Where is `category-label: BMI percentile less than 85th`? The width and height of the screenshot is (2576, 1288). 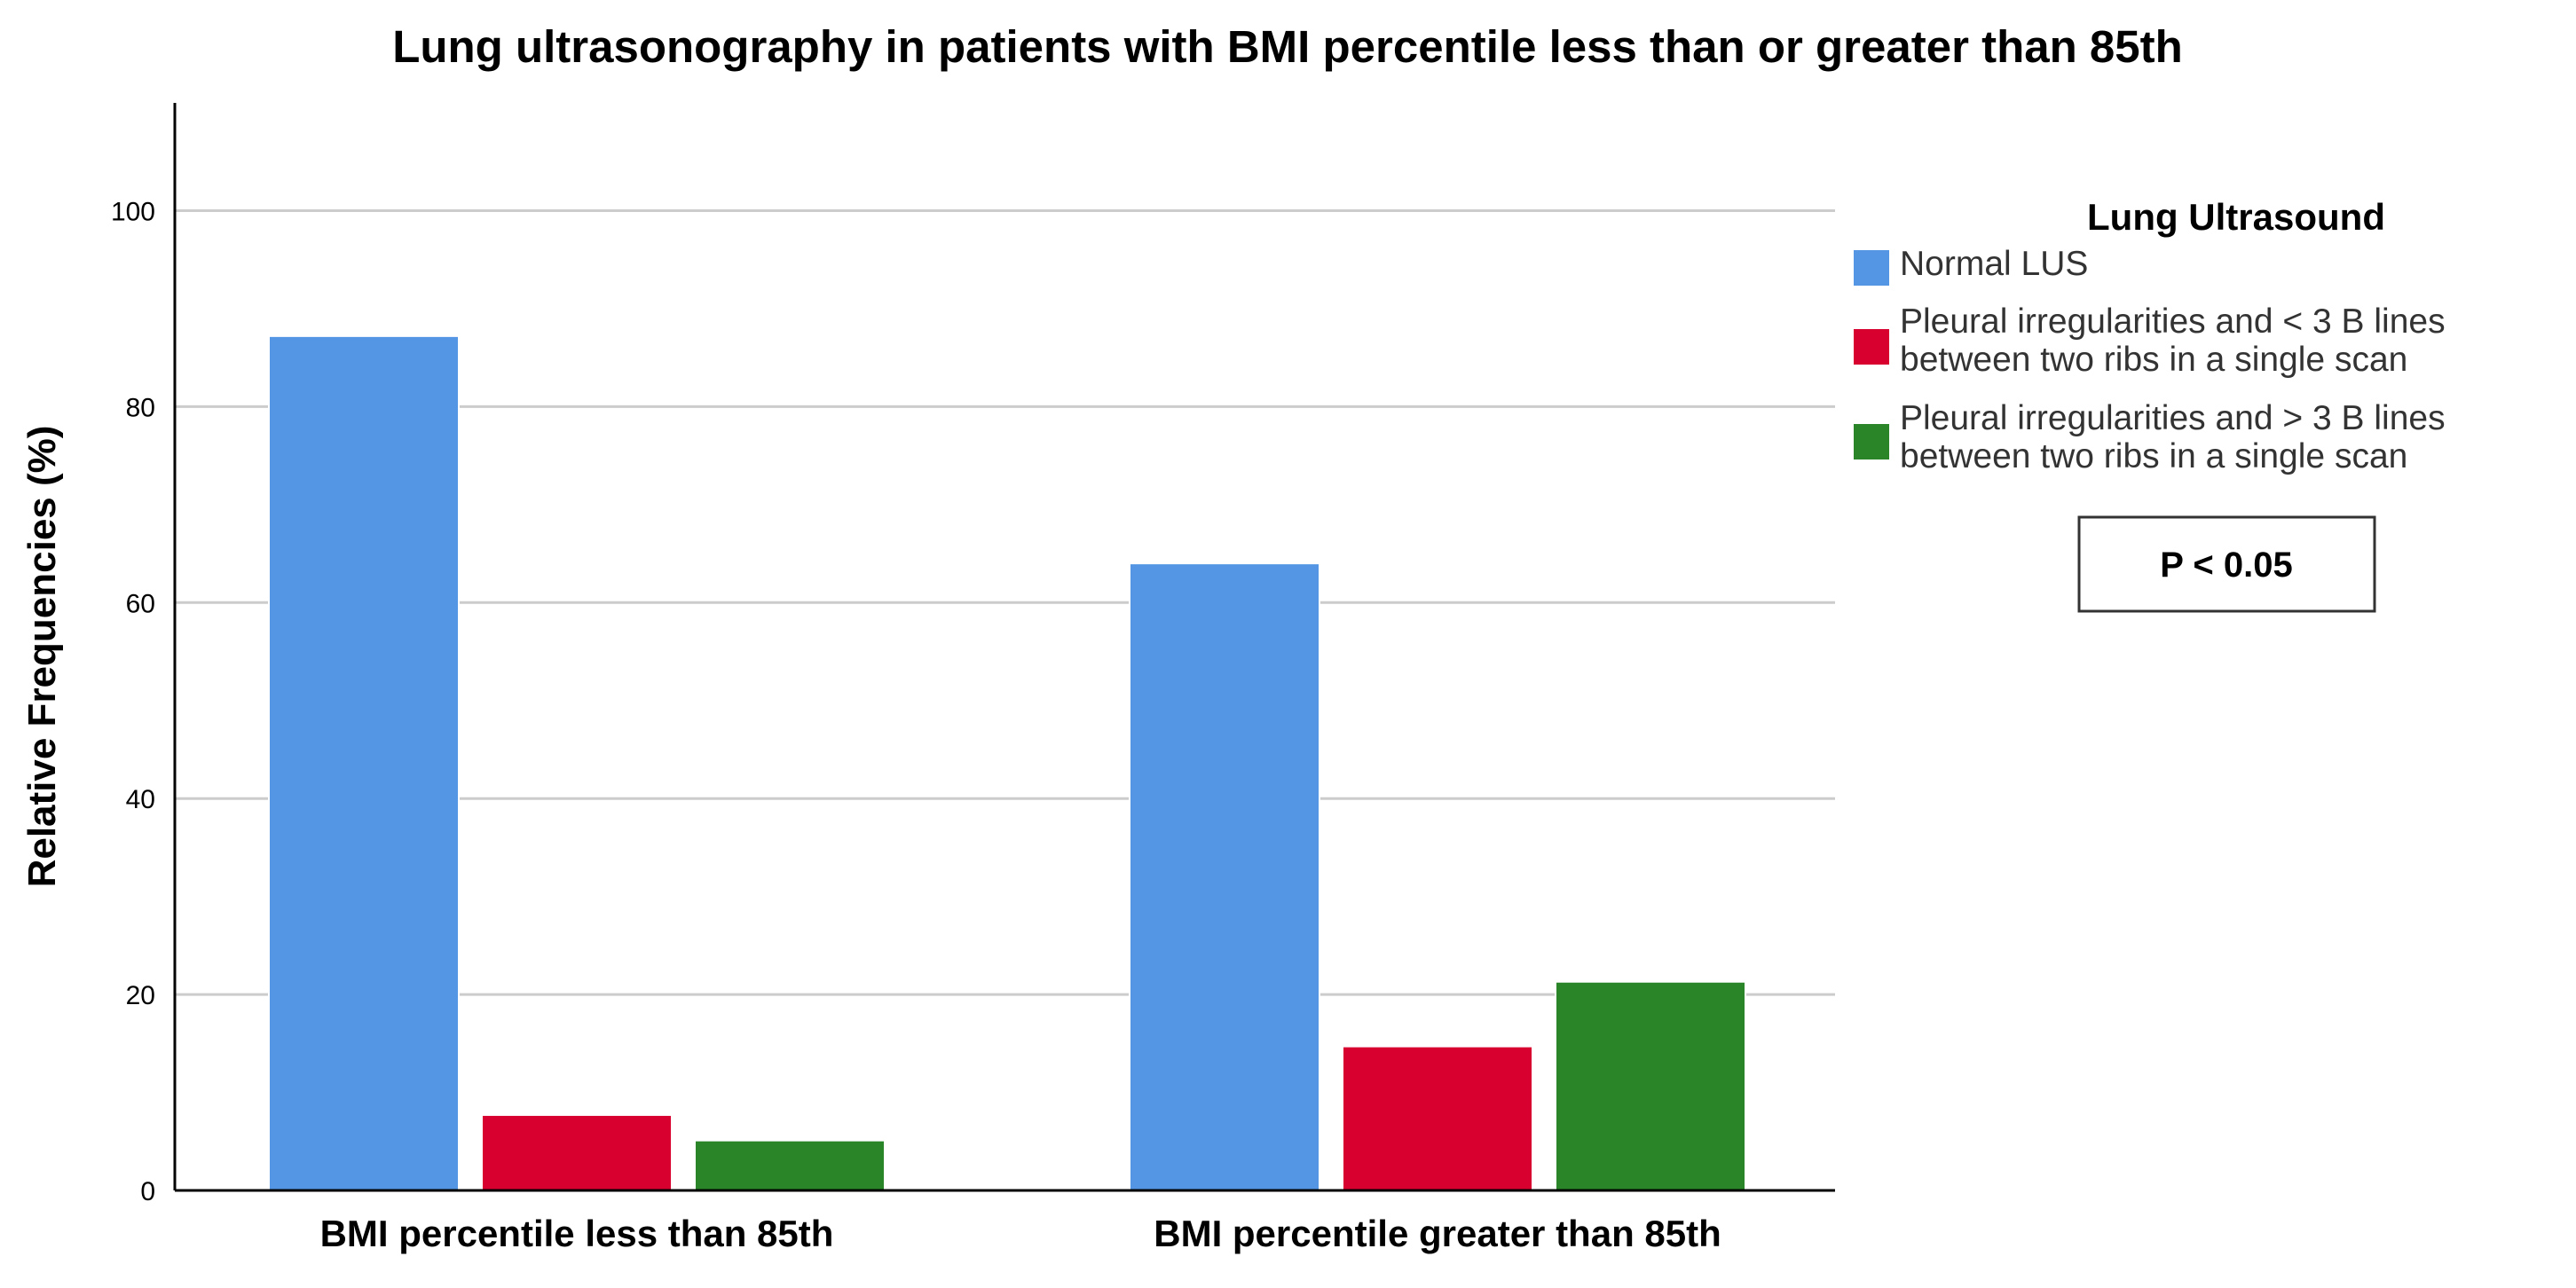
category-label: BMI percentile less than 85th is located at coordinates (577, 1233).